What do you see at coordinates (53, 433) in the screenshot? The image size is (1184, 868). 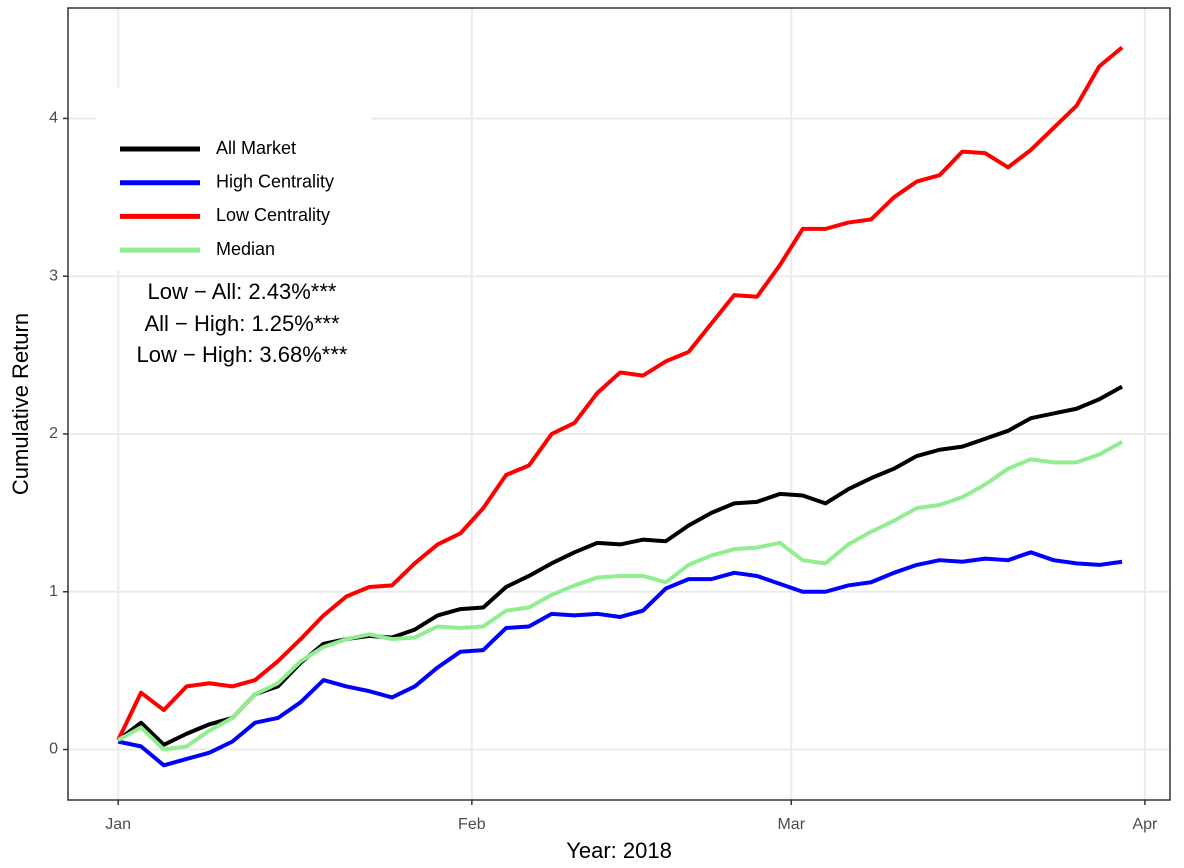 I see `y-tick-label: 2` at bounding box center [53, 433].